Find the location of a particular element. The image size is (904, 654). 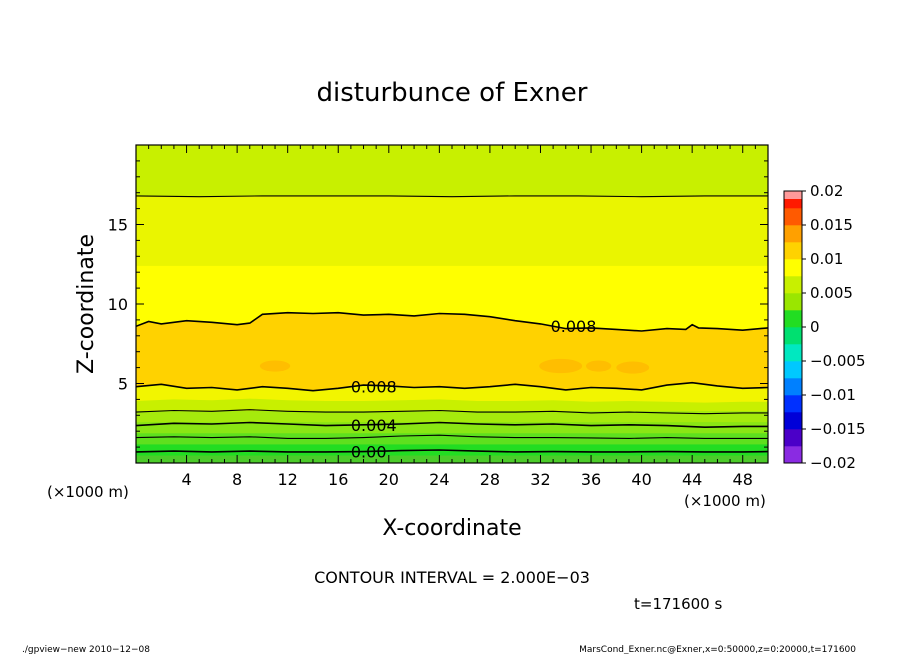

colorbar-label: −0.01 is located at coordinates (833, 395).